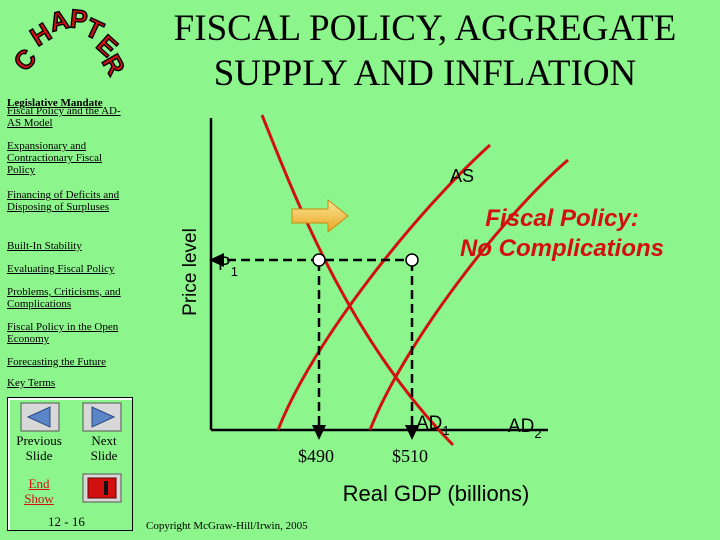 Image resolution: width=720 pixels, height=540 pixels. Describe the element at coordinates (104, 448) in the screenshot. I see `next-slide-label: Next Slide` at that location.